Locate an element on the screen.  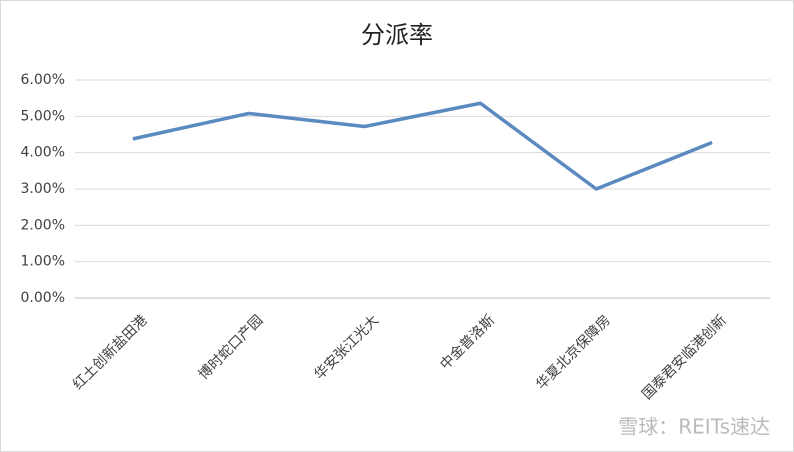
chart-title: 分派率 is located at coordinates (397, 35).